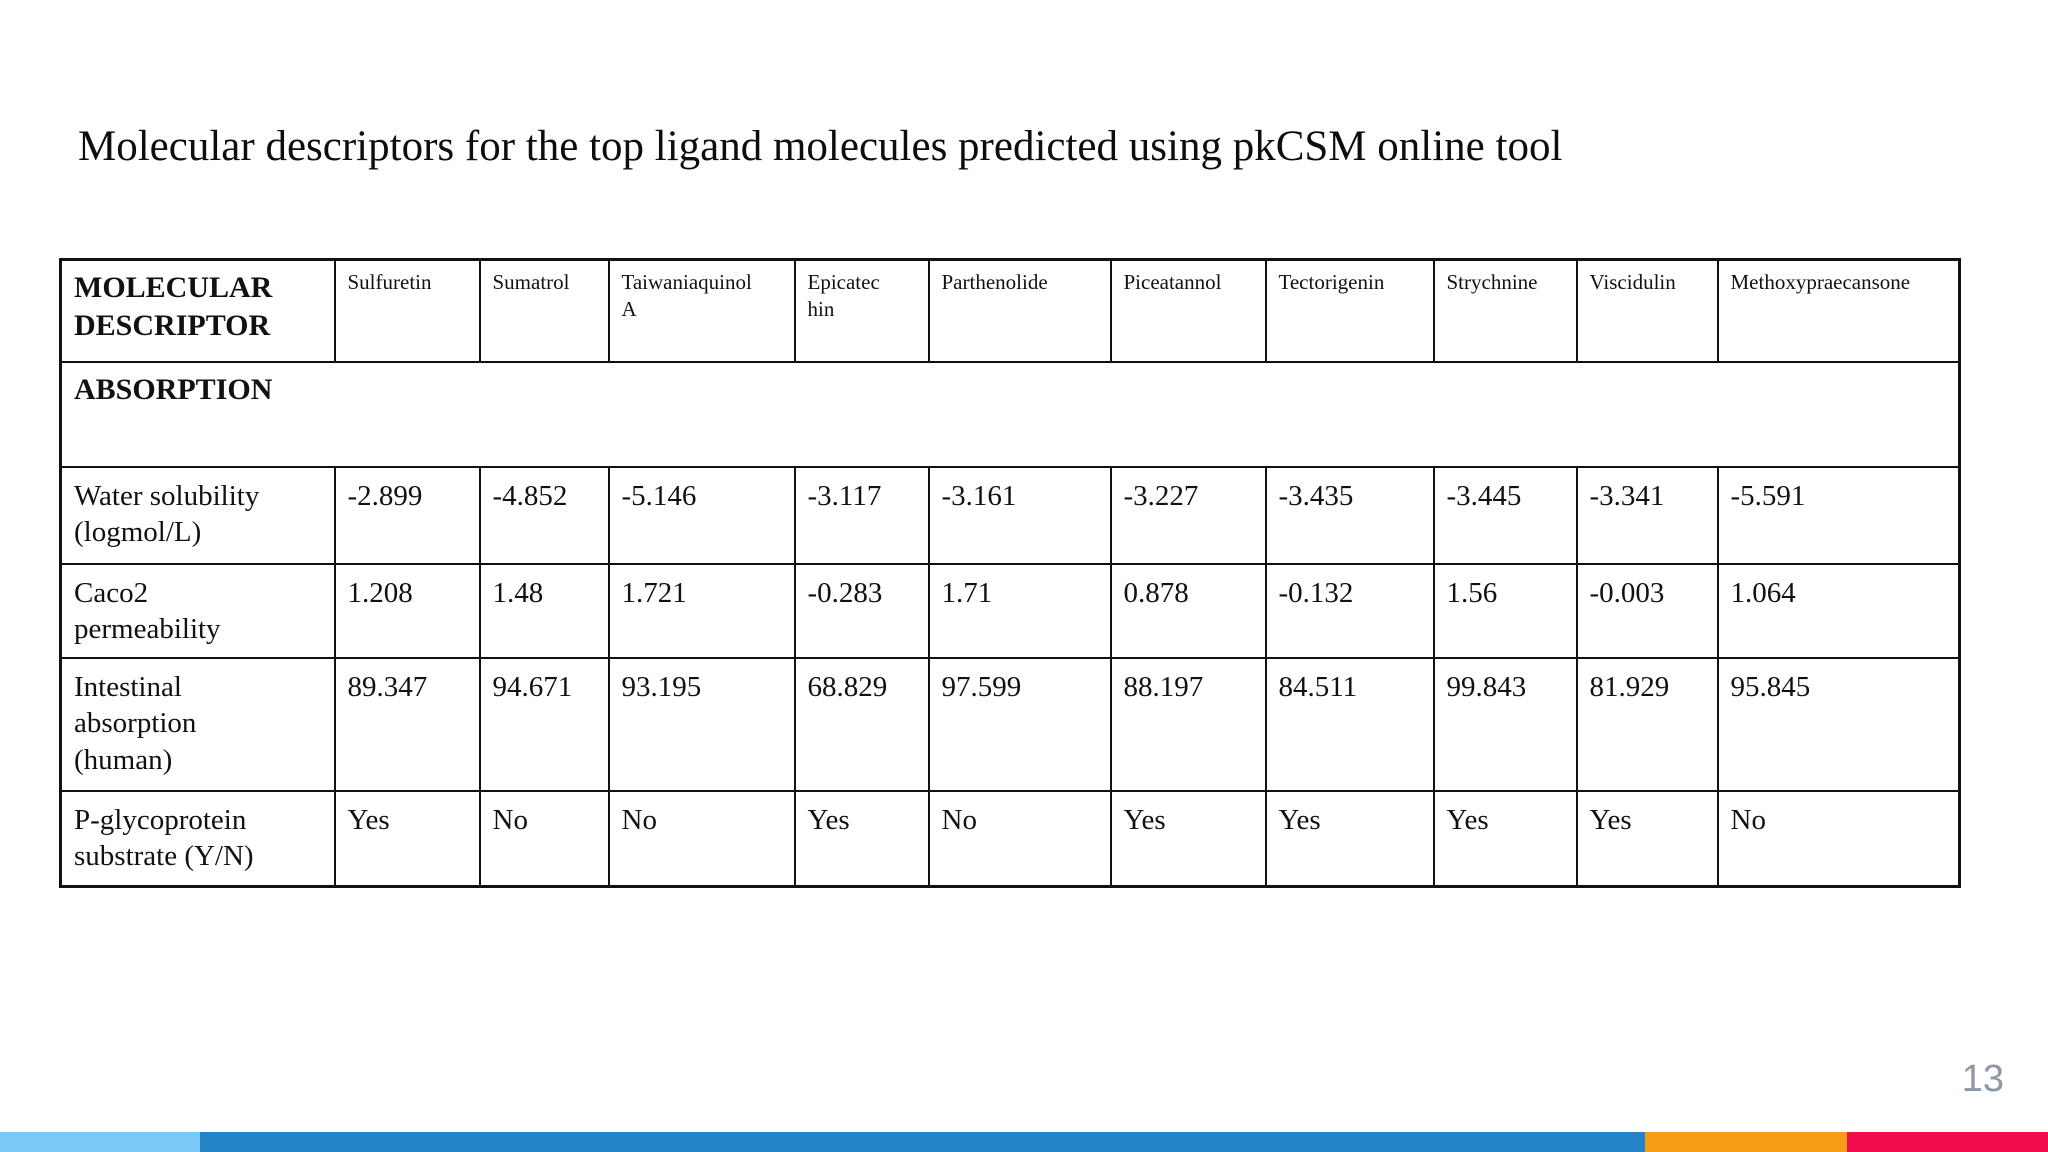  What do you see at coordinates (861, 515) in the screenshot?
I see `table-cell: -3.117` at bounding box center [861, 515].